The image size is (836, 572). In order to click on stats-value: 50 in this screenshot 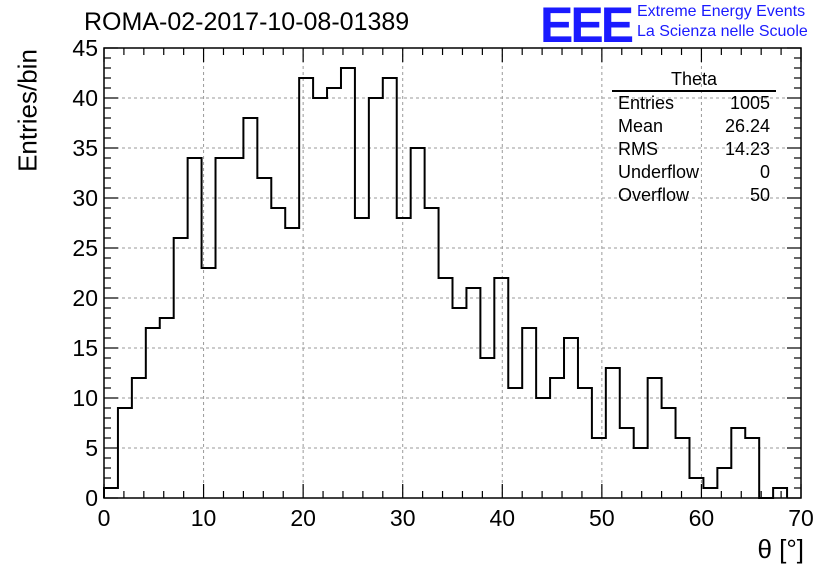, I will do `click(759, 195)`.